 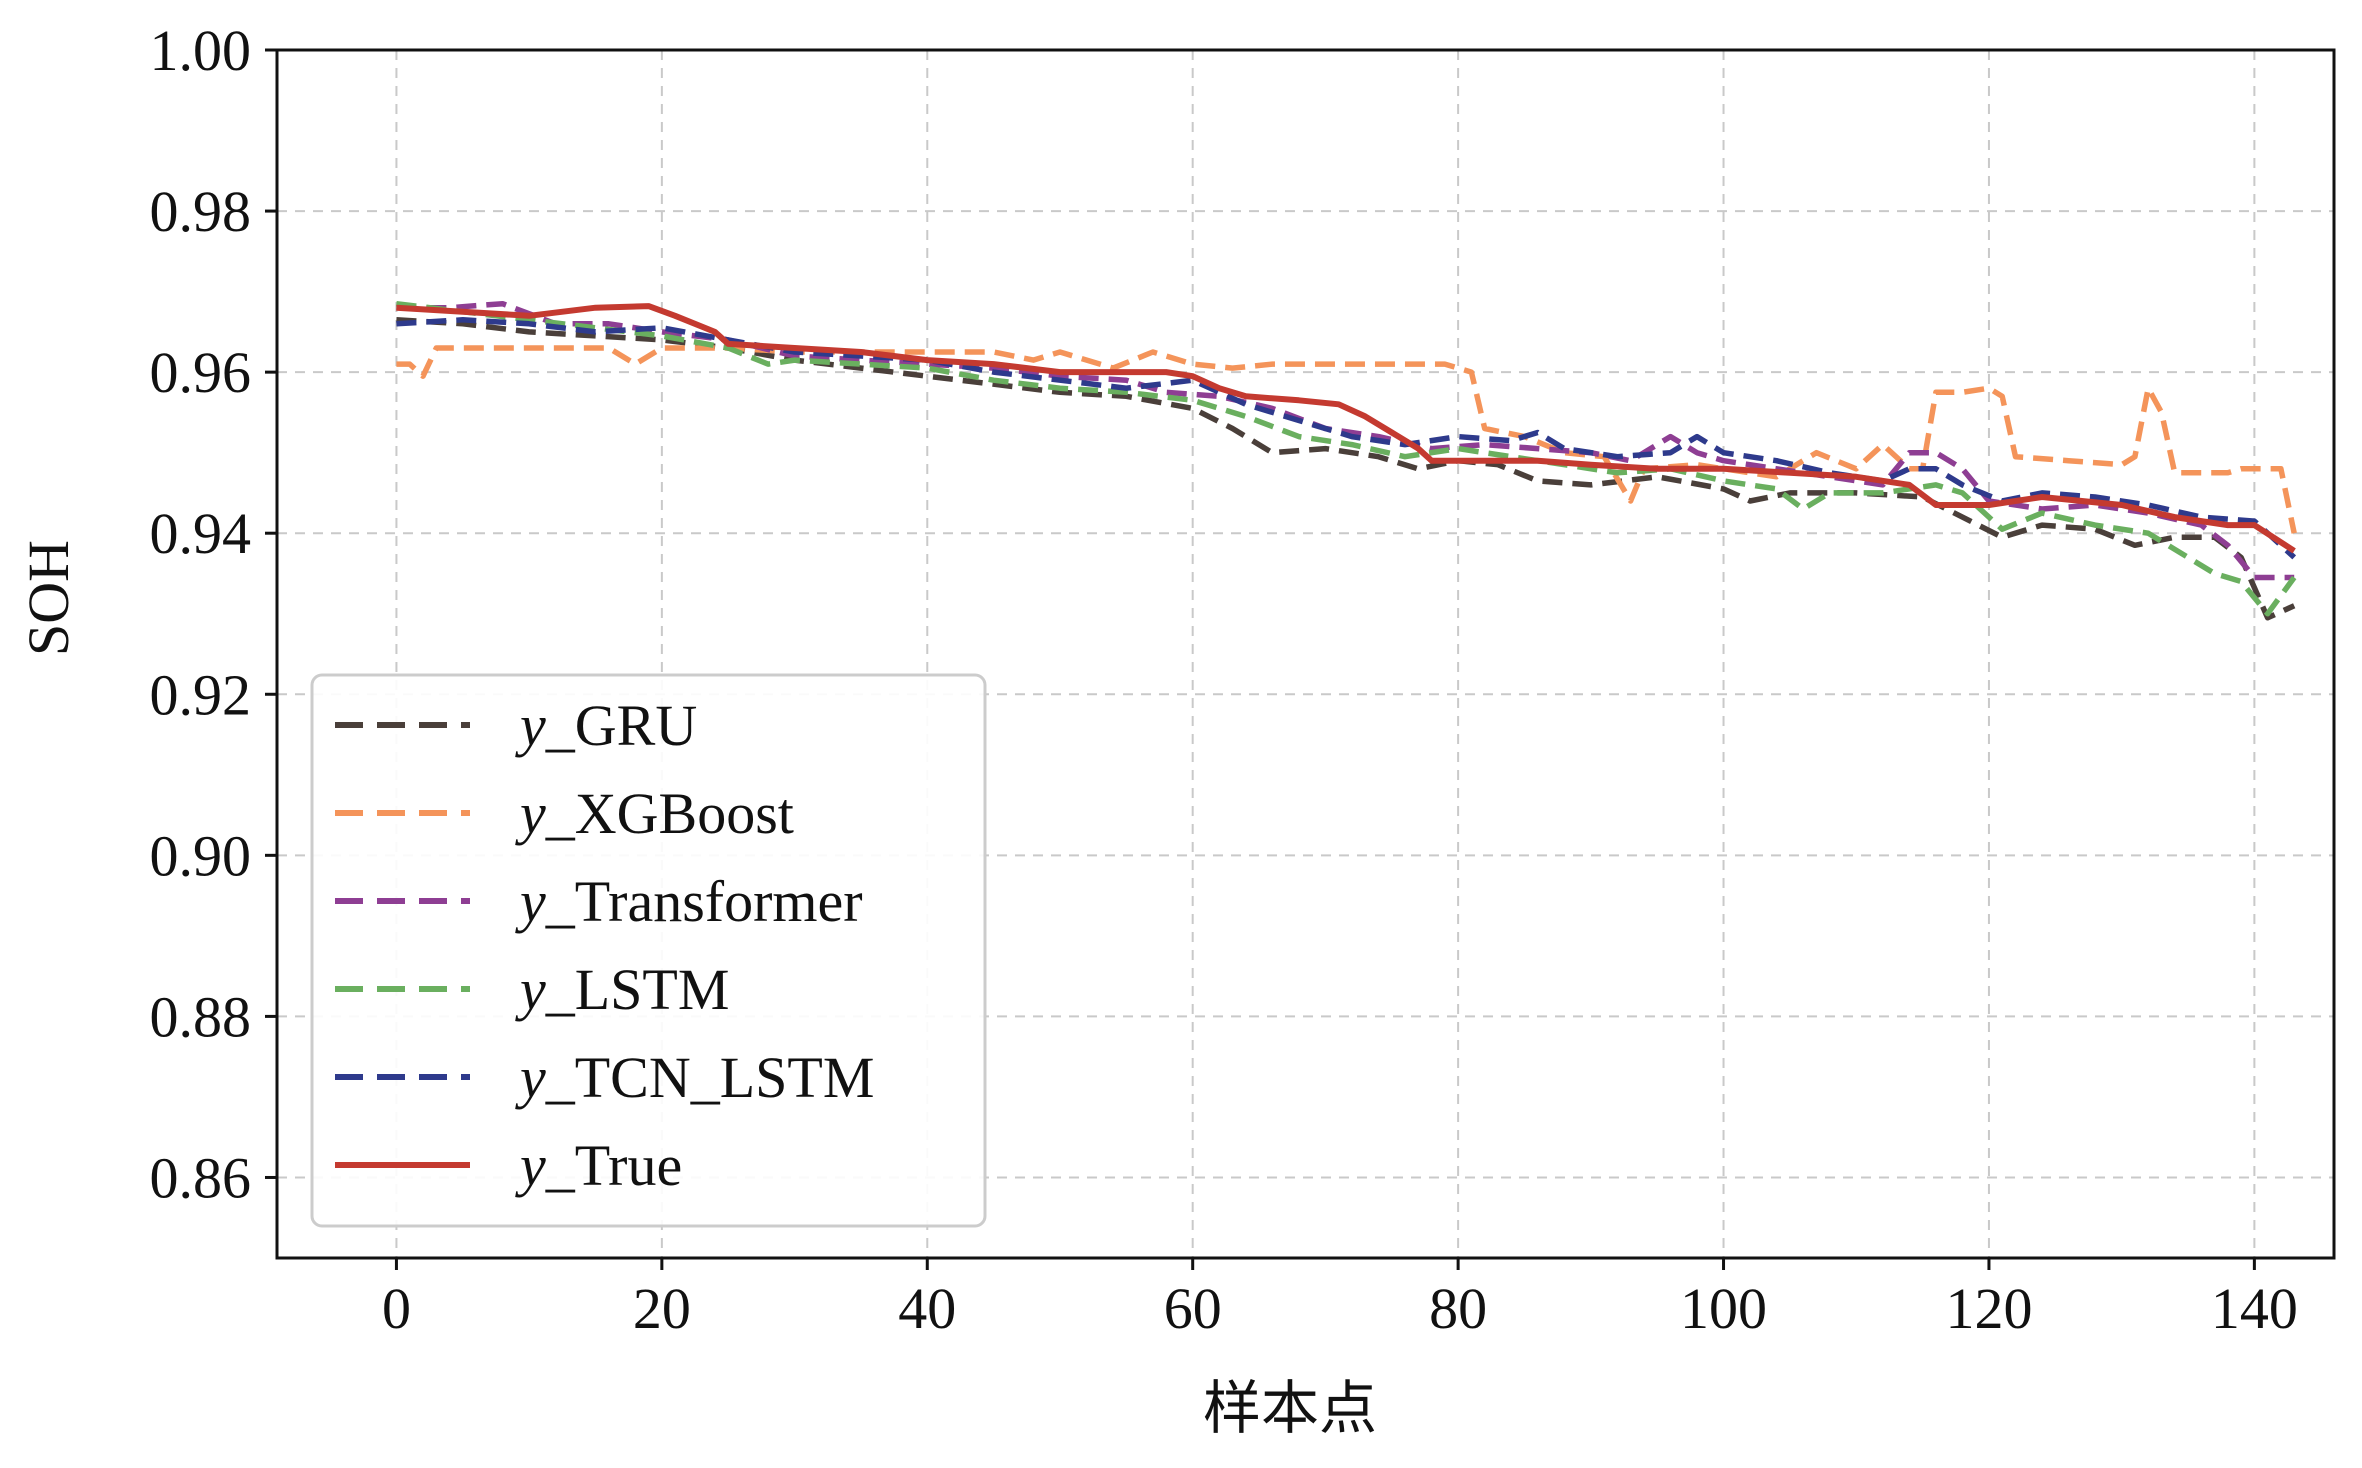 What do you see at coordinates (598, 1165) in the screenshot?
I see `legend-label: y_True` at bounding box center [598, 1165].